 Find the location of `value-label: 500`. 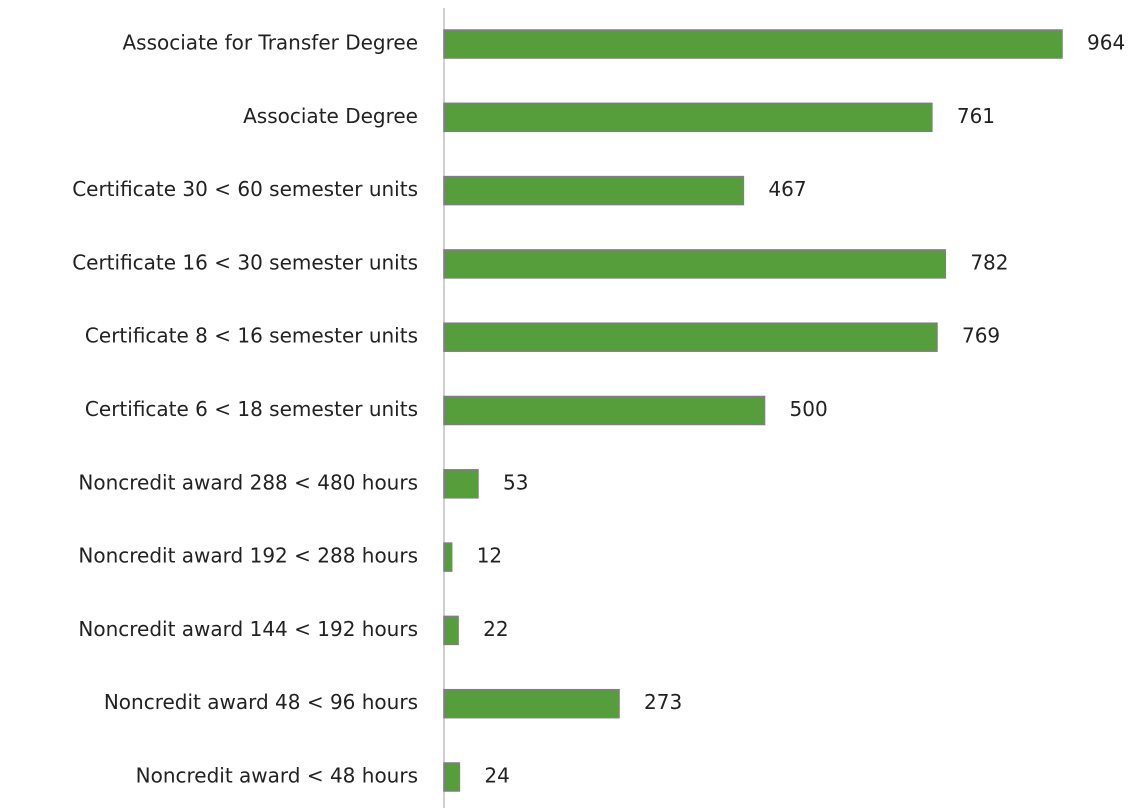

value-label: 500 is located at coordinates (809, 409).